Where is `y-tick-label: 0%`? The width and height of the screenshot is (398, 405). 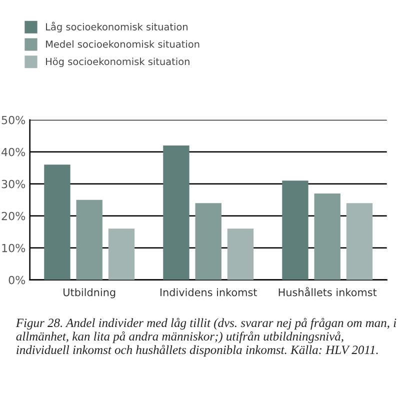
y-tick-label: 0% is located at coordinates (17, 280).